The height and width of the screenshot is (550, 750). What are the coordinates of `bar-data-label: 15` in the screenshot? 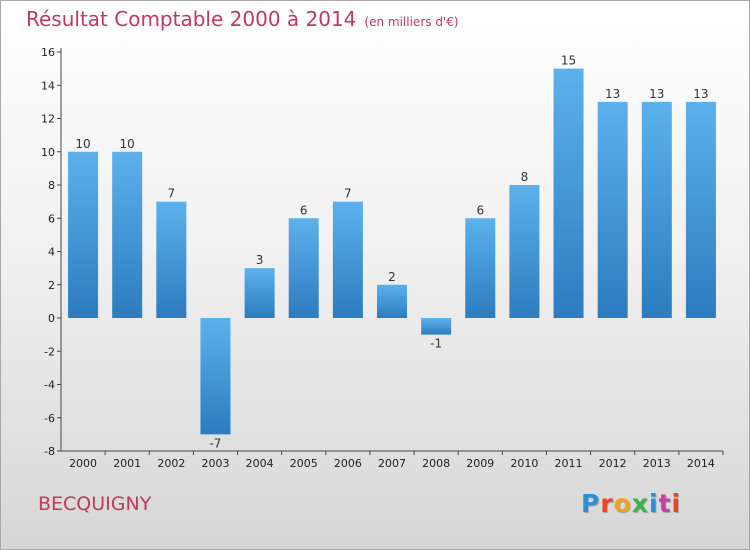 It's located at (568, 61).